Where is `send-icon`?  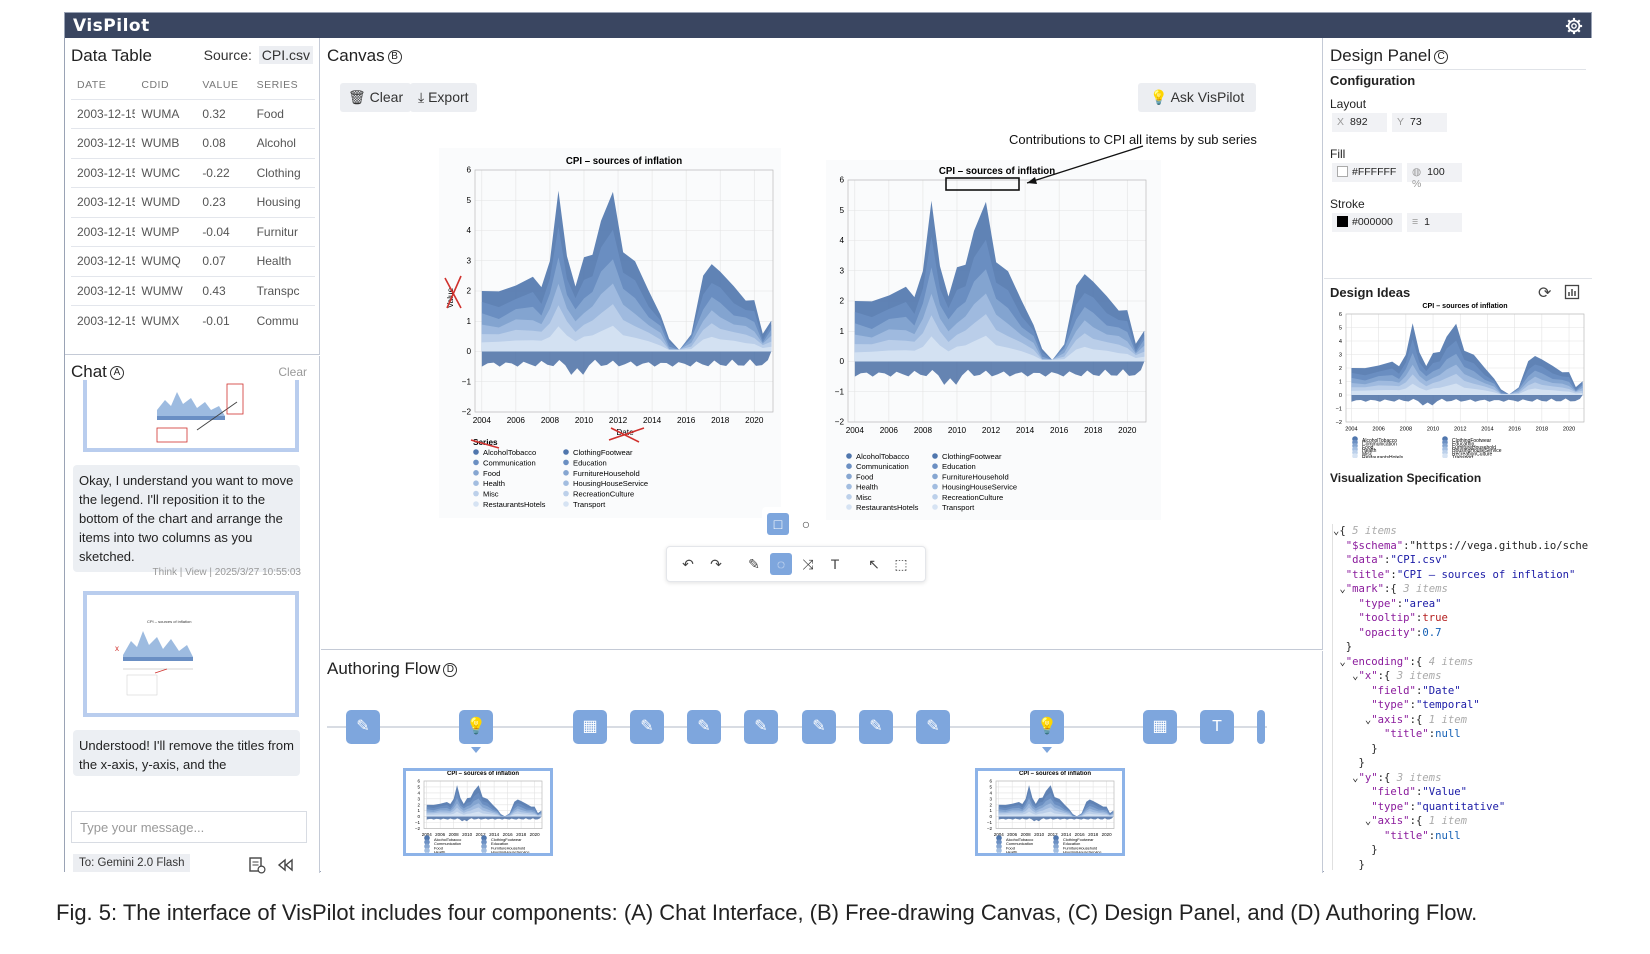 send-icon is located at coordinates (257, 865).